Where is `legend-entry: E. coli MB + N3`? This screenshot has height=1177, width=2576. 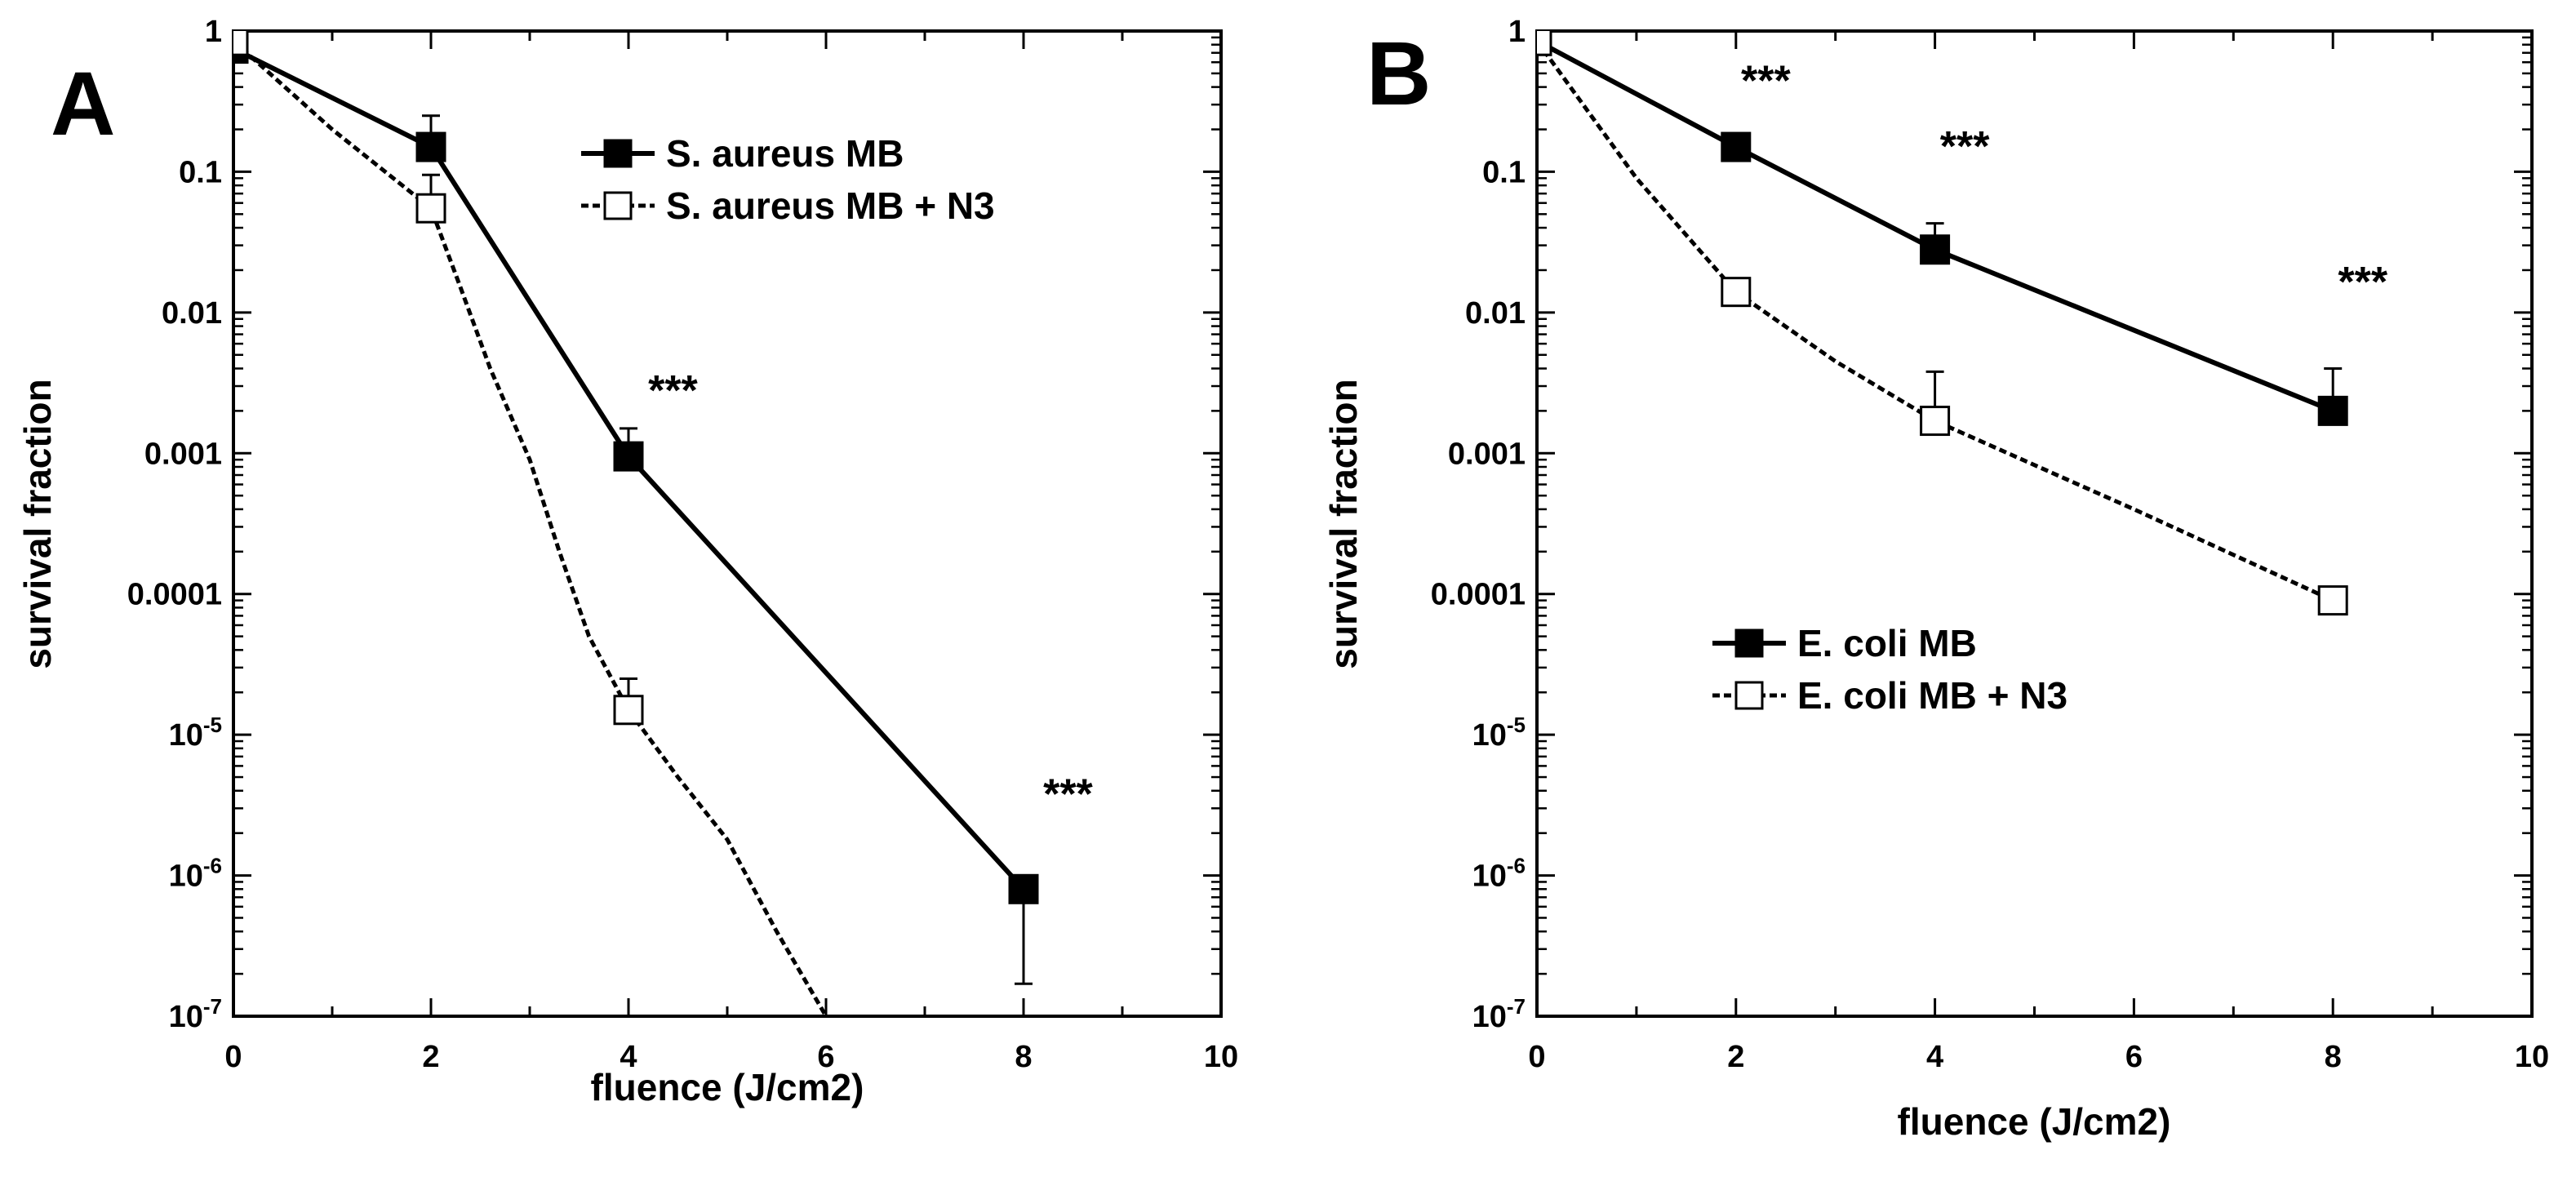 legend-entry: E. coli MB + N3 is located at coordinates (1889, 695).